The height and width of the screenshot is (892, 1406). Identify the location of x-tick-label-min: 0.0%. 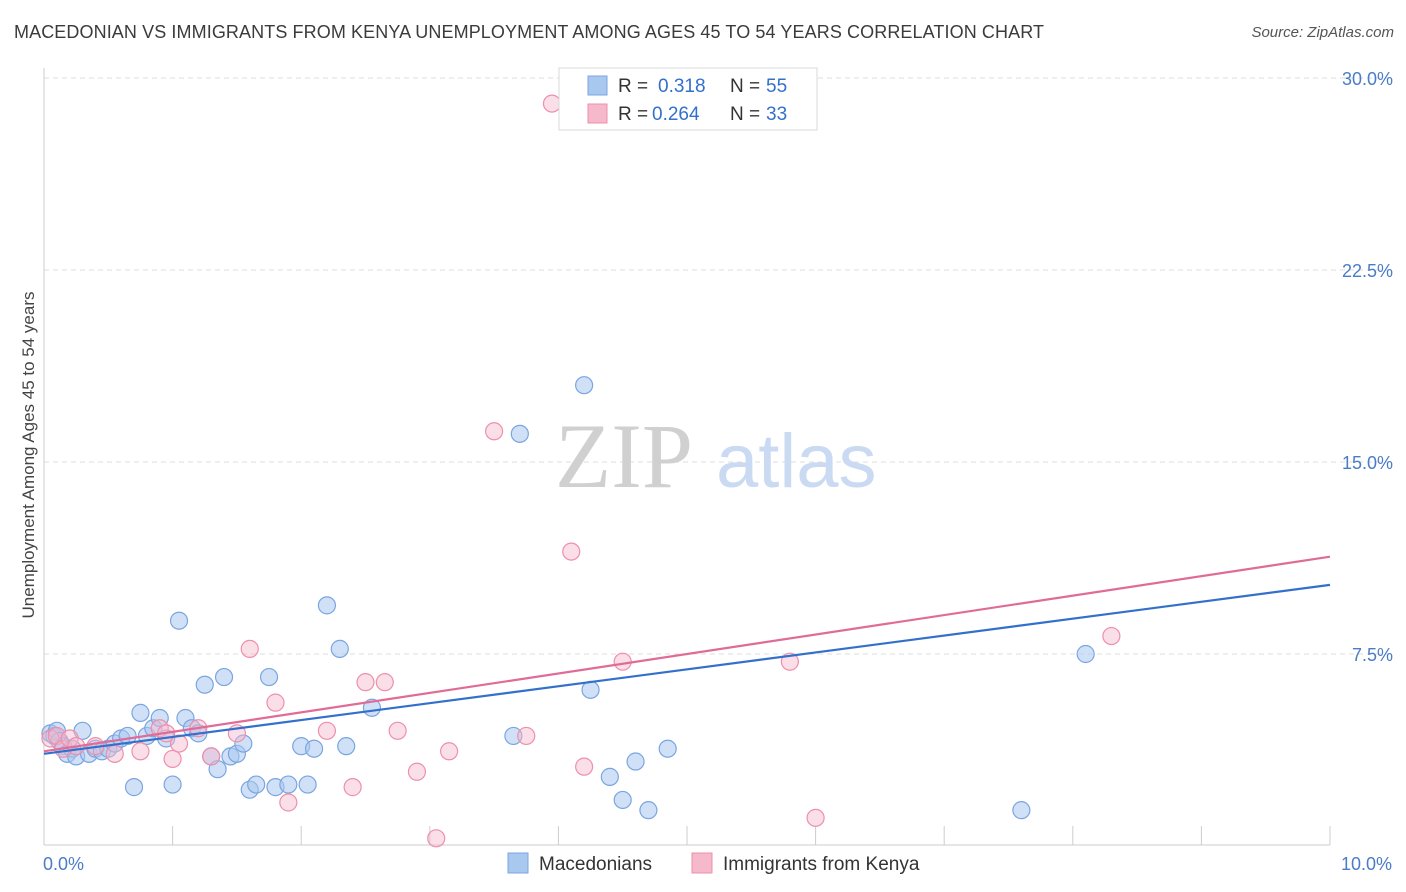
(63, 864).